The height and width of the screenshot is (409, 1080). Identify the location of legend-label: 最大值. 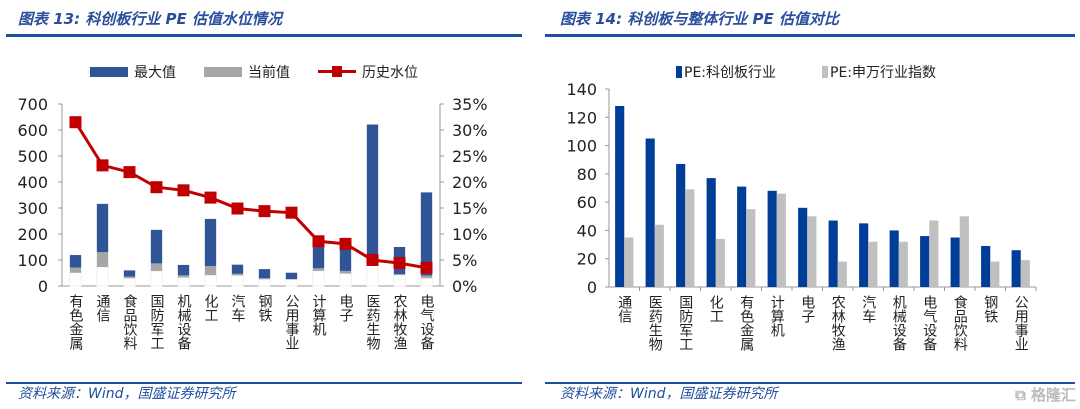
(155, 73).